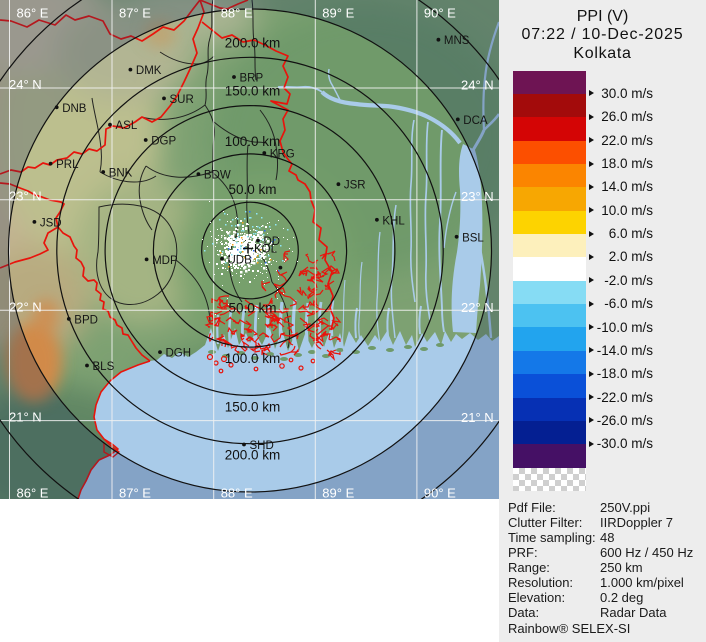 The height and width of the screenshot is (642, 706). Describe the element at coordinates (149, 71) in the screenshot. I see `svg-text: DMK` at that location.